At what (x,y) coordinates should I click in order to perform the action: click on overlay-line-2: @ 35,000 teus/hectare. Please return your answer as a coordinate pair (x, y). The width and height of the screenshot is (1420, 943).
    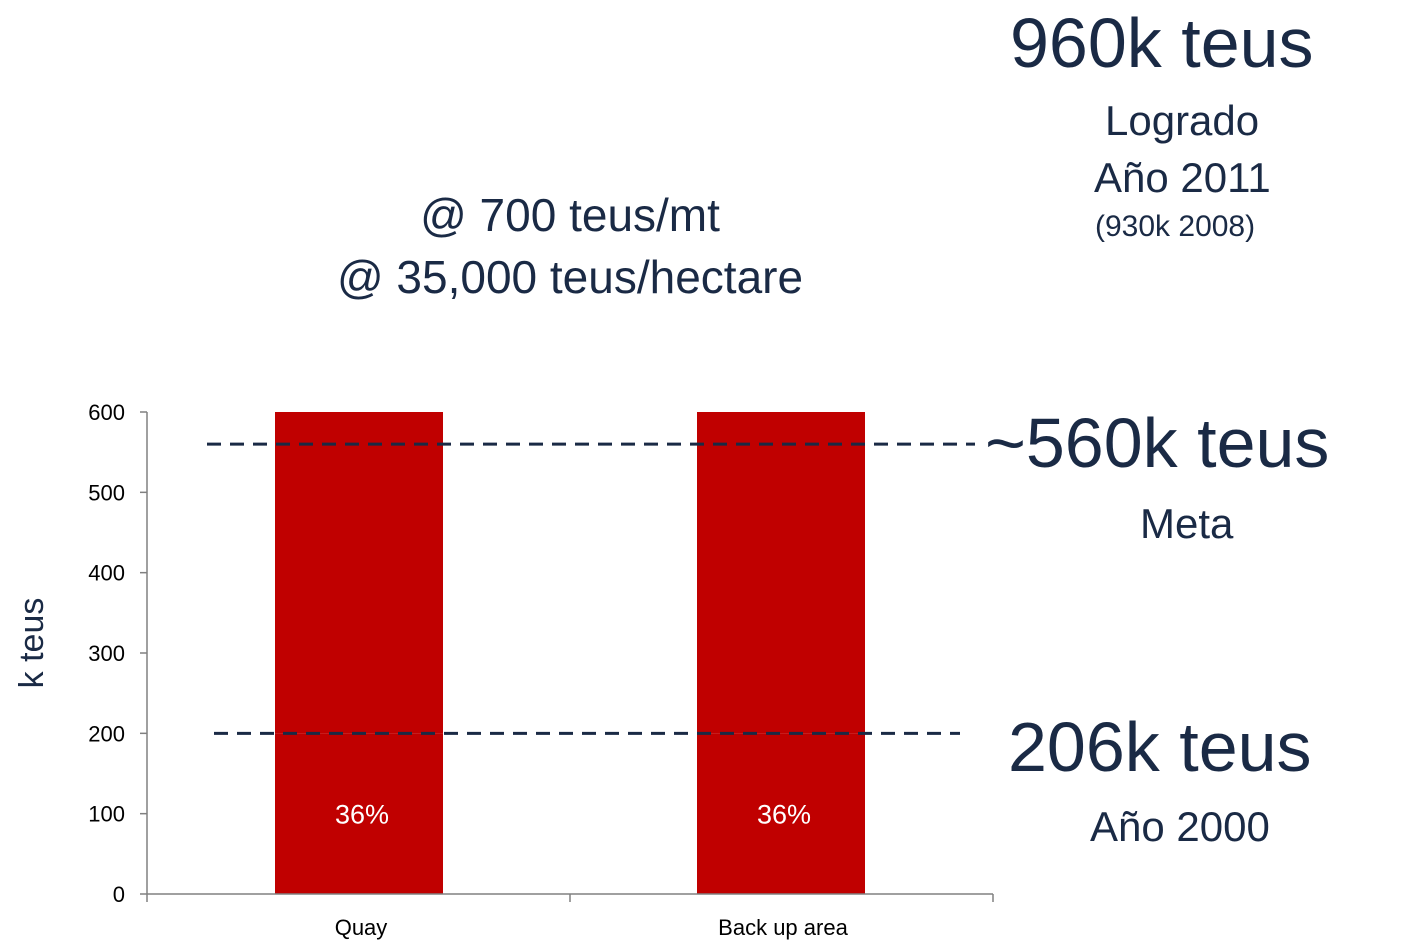
    Looking at the image, I should click on (570, 277).